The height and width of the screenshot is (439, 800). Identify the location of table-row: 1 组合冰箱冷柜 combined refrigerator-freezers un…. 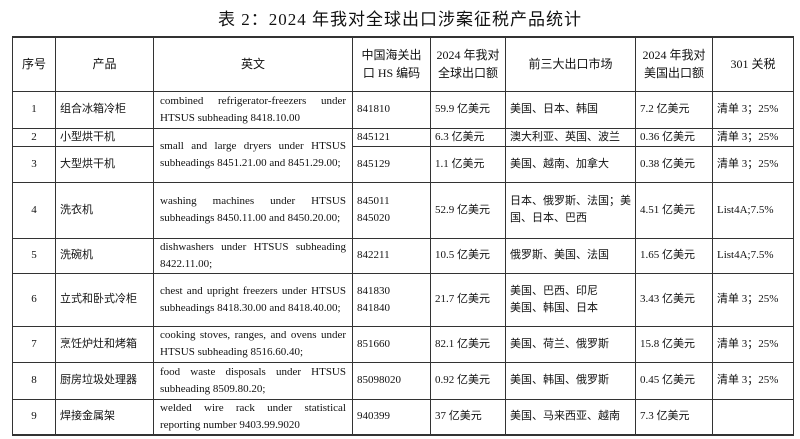
(403, 109).